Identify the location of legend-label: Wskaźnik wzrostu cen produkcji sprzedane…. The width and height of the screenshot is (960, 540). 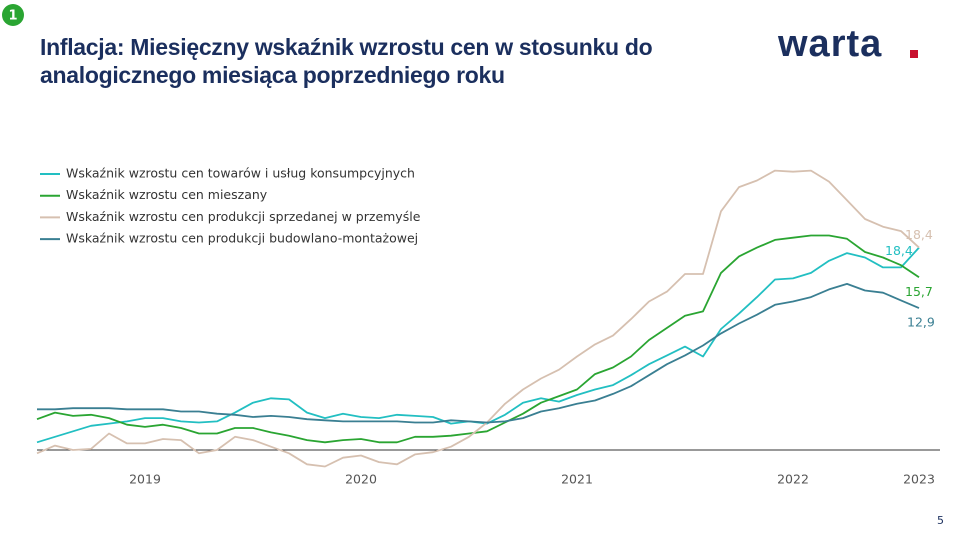
(243, 216).